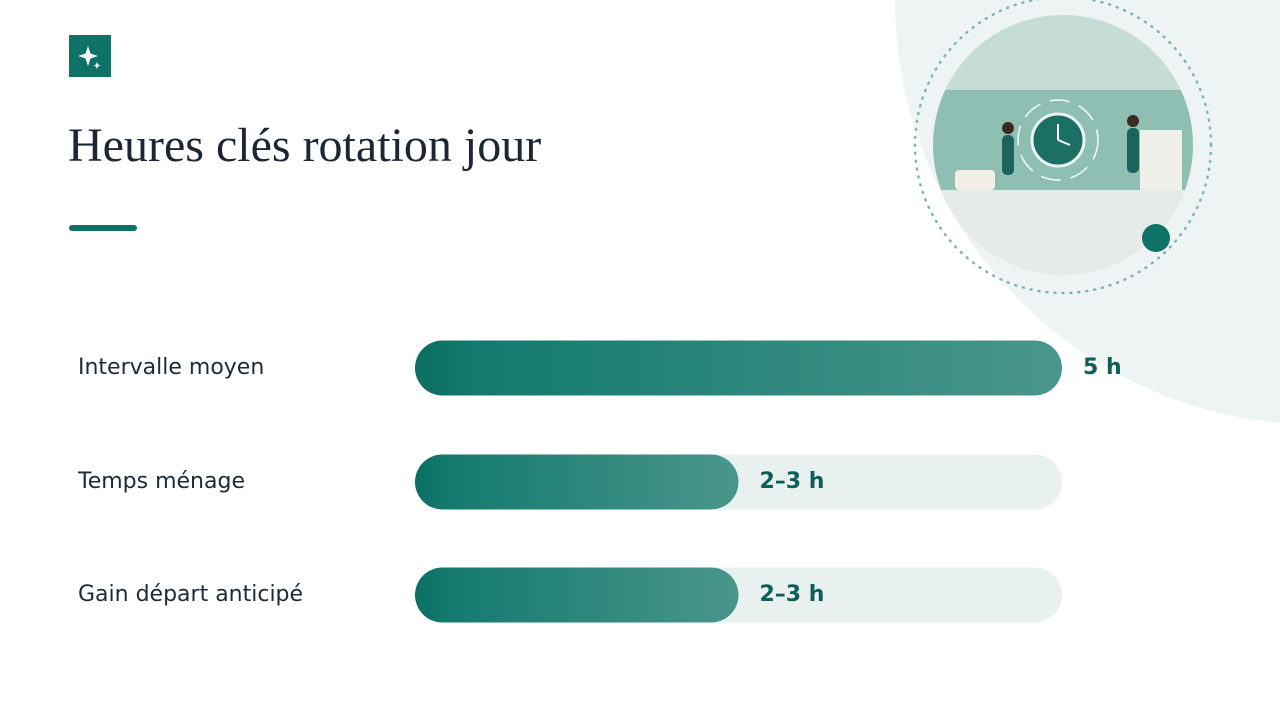 The width and height of the screenshot is (1280, 720). I want to click on accent-dot, so click(1156, 238).